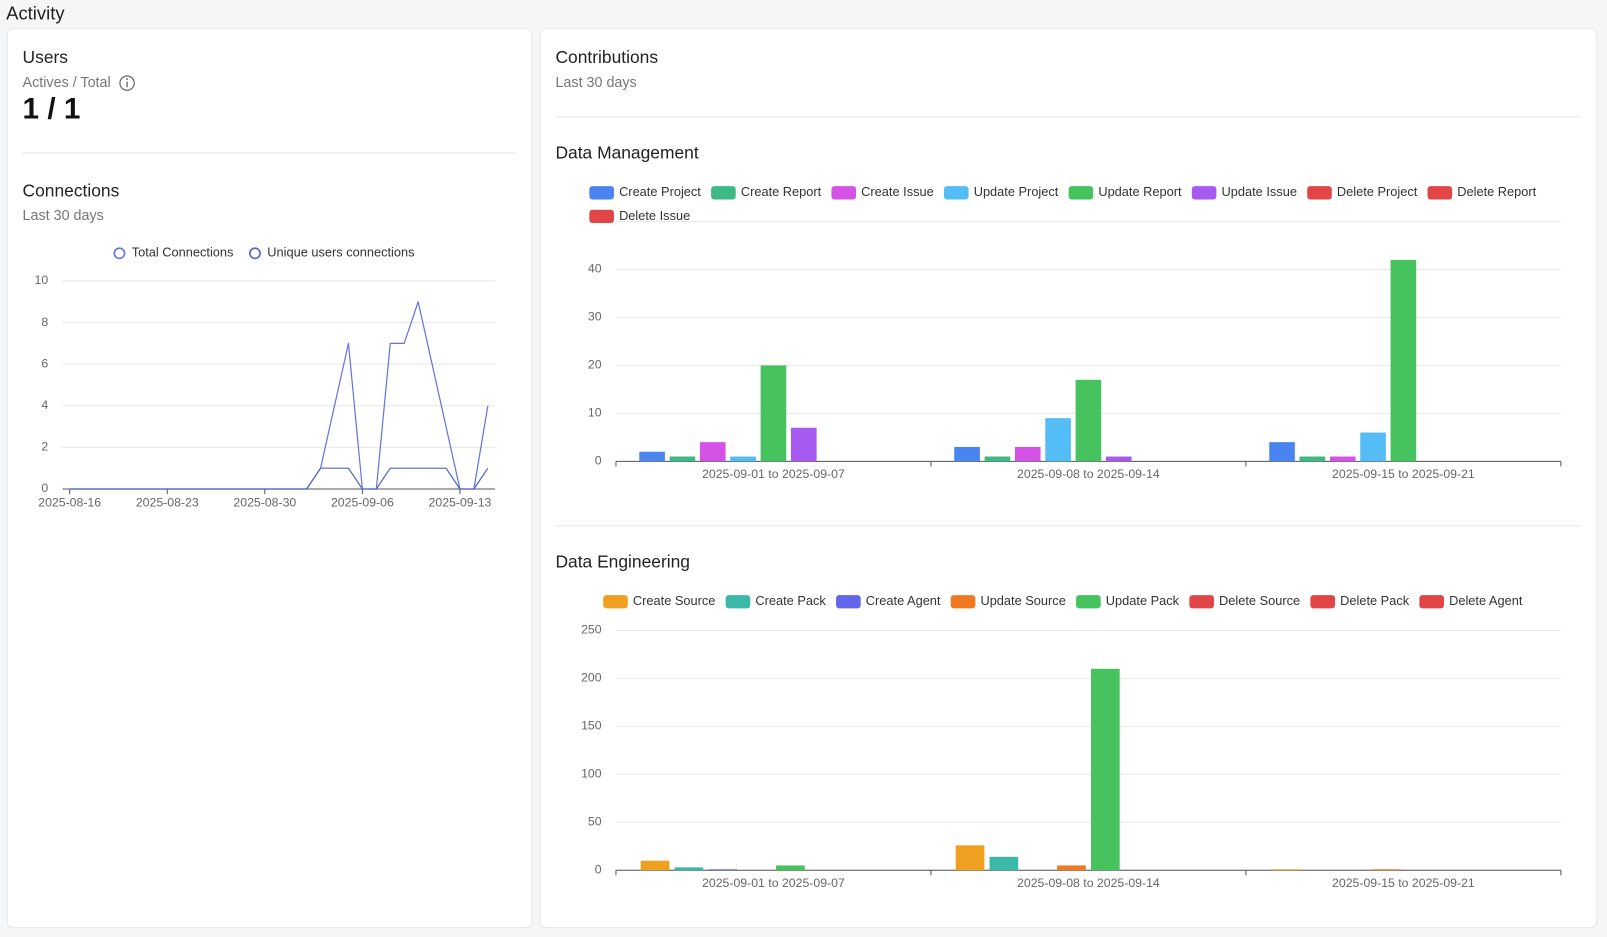 The width and height of the screenshot is (1607, 937). What do you see at coordinates (46, 57) in the screenshot?
I see `users-title: Users` at bounding box center [46, 57].